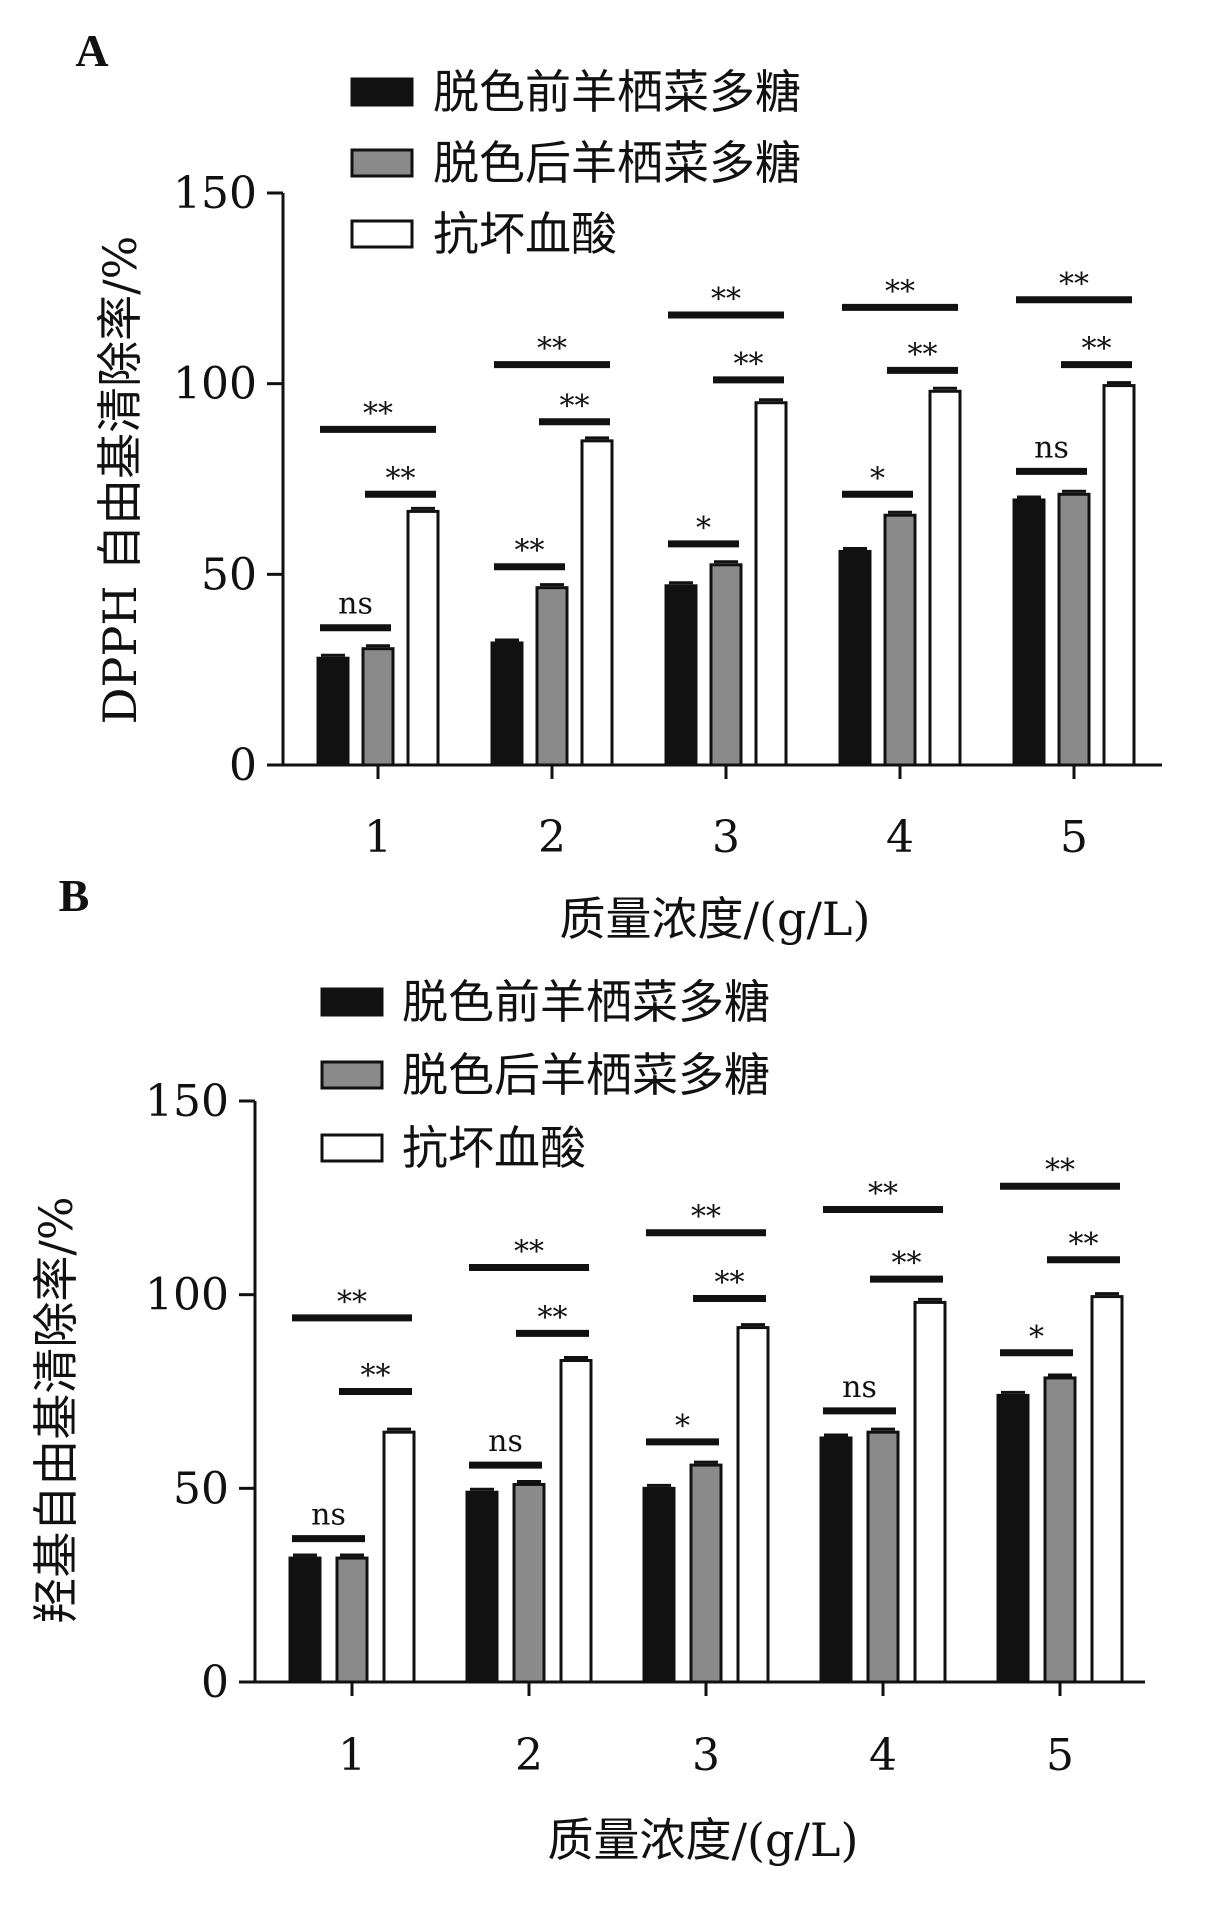 The height and width of the screenshot is (1927, 1211). Describe the element at coordinates (120, 480) in the screenshot. I see `y-axis-title: DPPH 自由基清除率/%` at that location.